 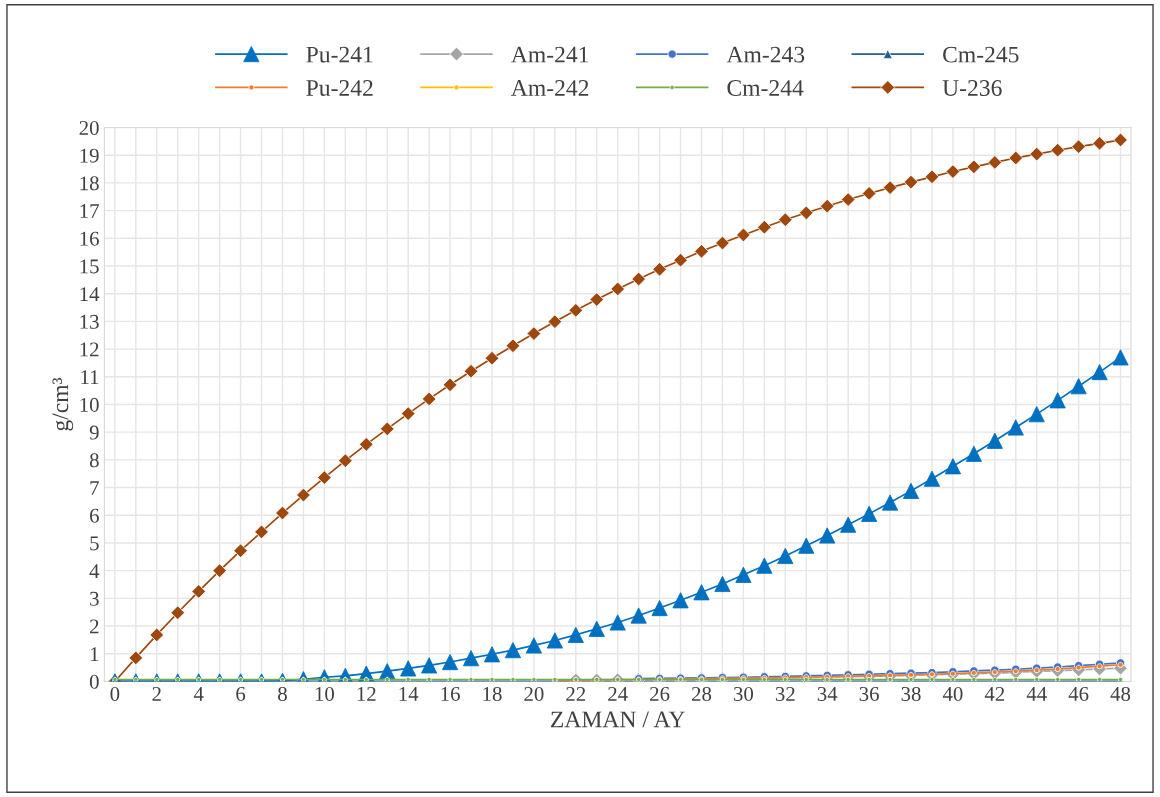 What do you see at coordinates (94, 515) in the screenshot?
I see `y-tick-label: 6` at bounding box center [94, 515].